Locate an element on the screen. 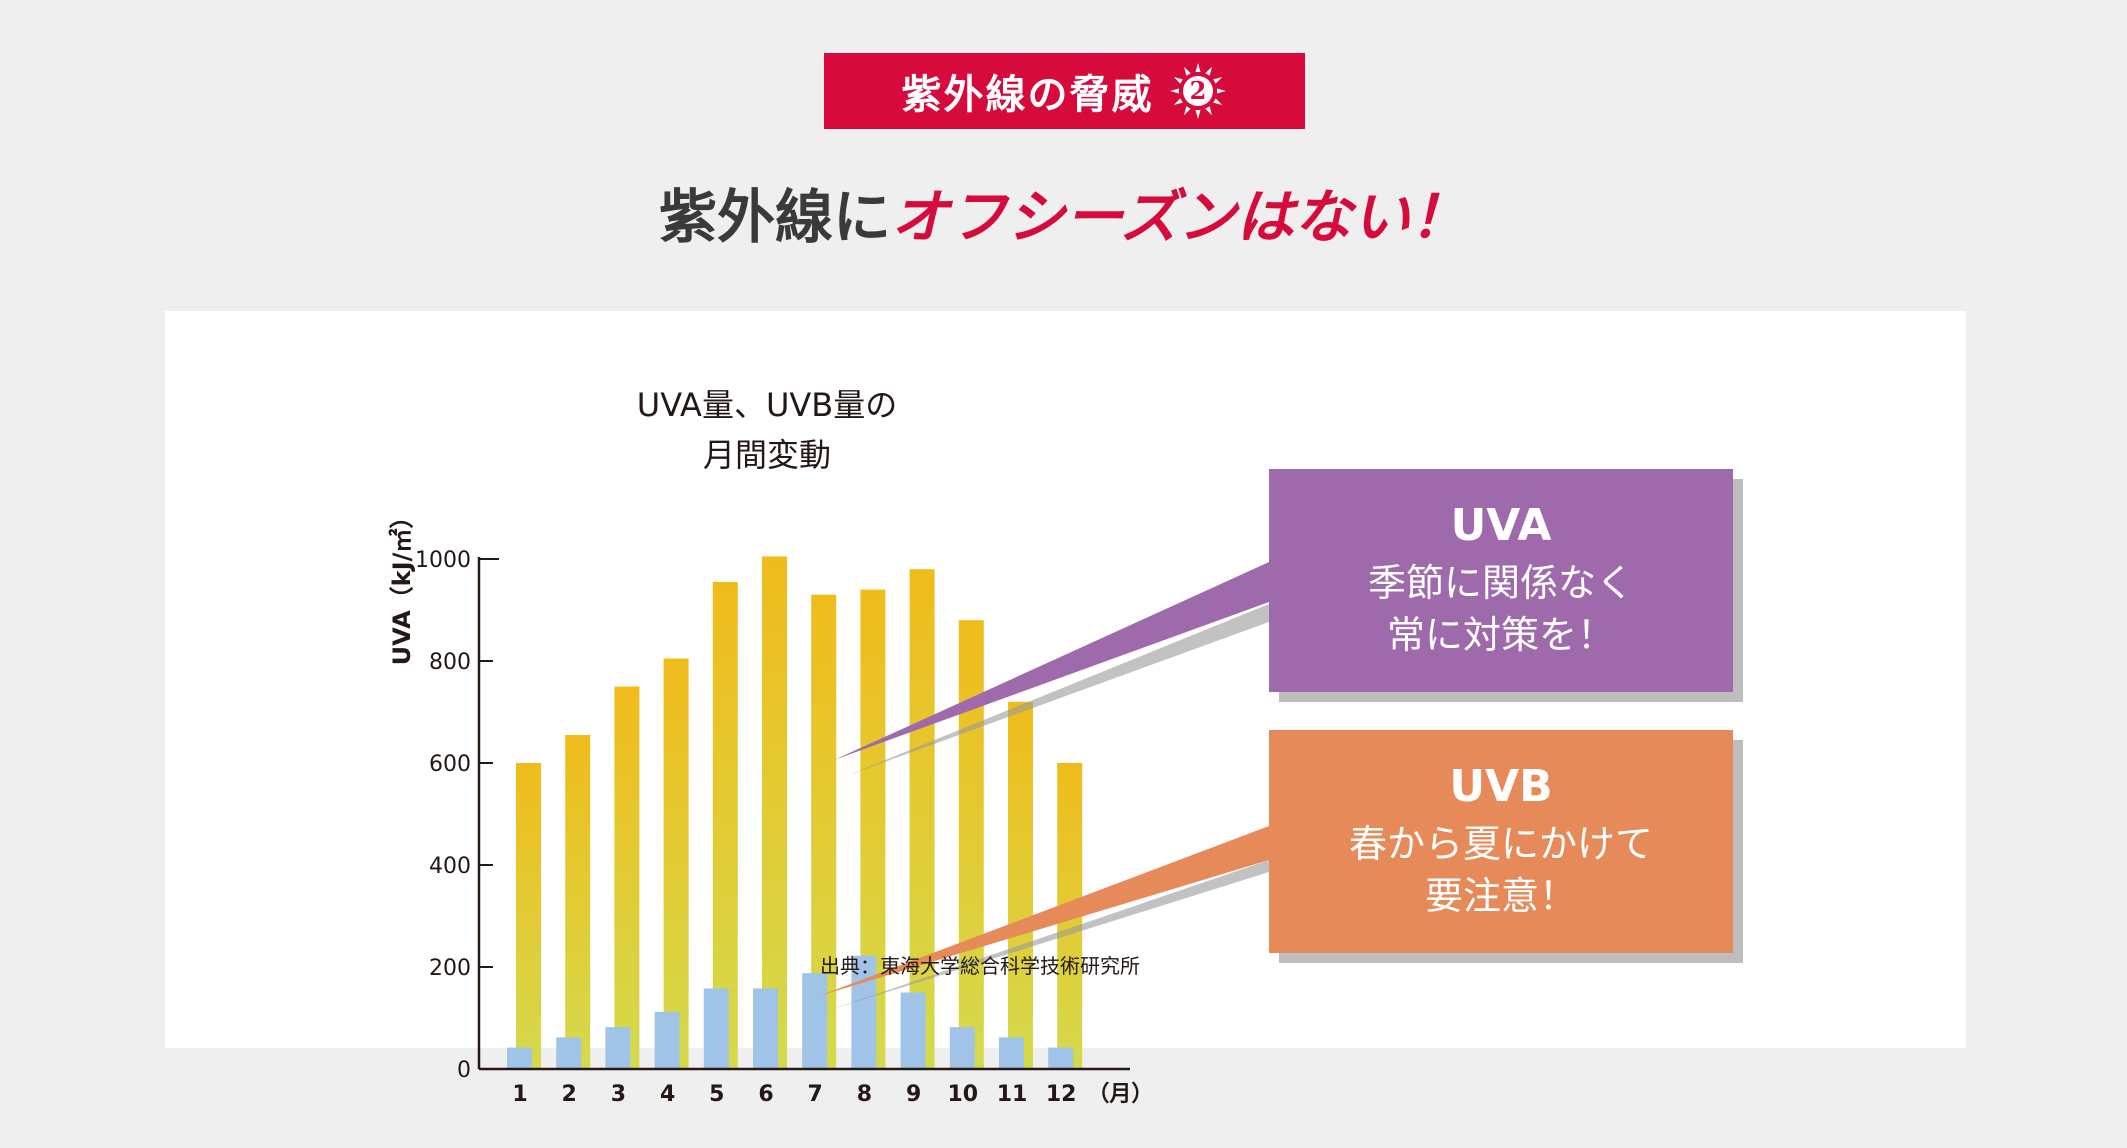  chart-title-line2: 月間変動 is located at coordinates (766, 455).